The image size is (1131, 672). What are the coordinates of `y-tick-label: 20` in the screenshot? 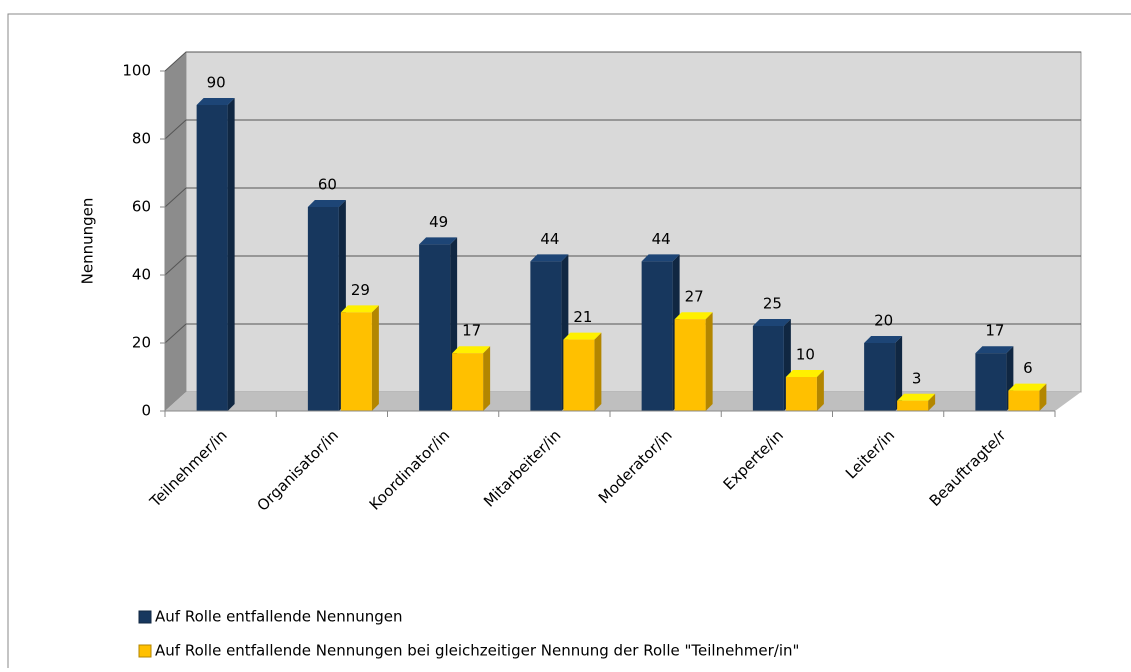 It's located at (141, 343).